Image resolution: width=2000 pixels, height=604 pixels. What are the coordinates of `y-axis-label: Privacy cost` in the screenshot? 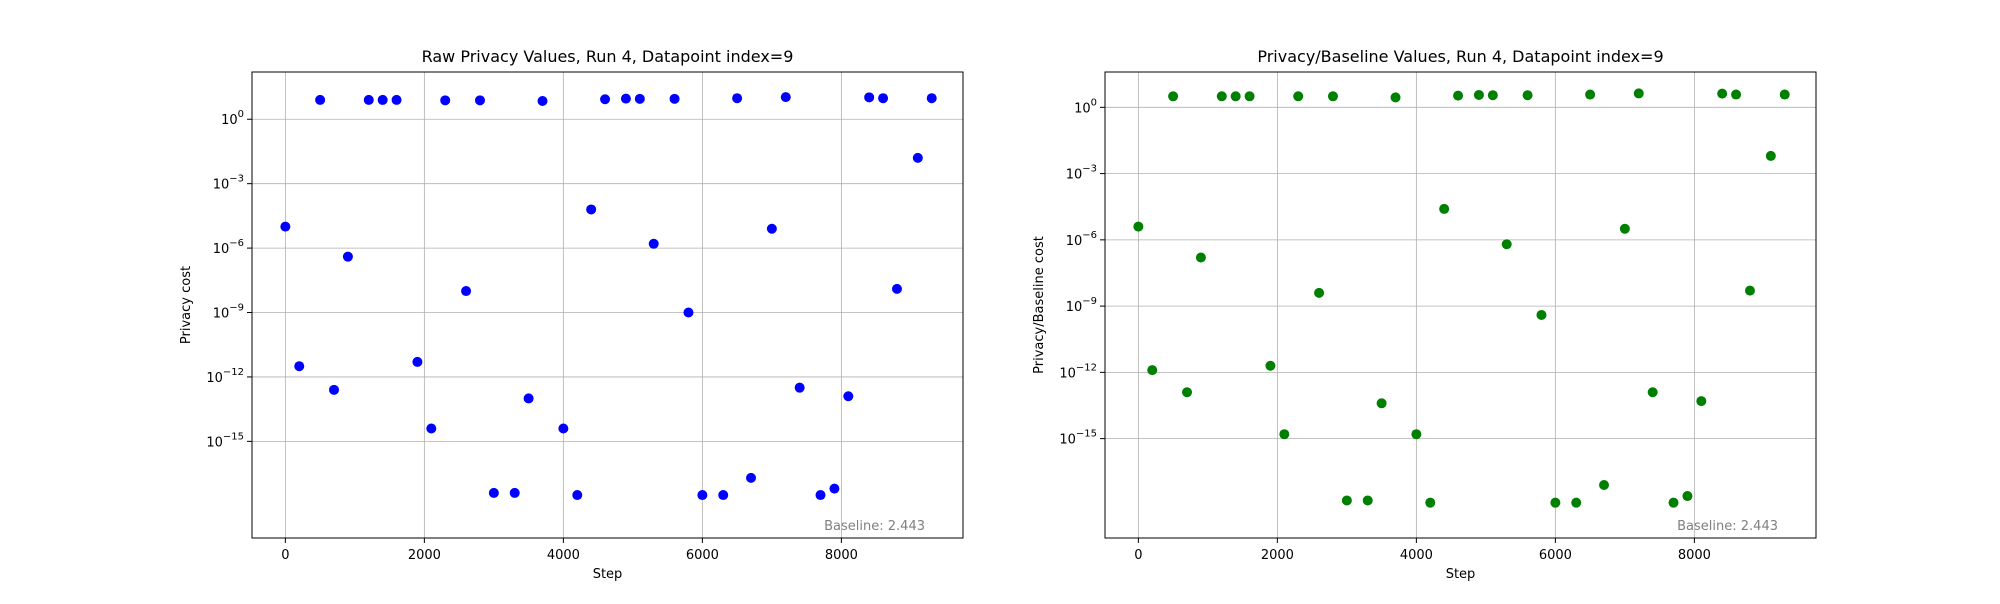 It's located at (186, 305).